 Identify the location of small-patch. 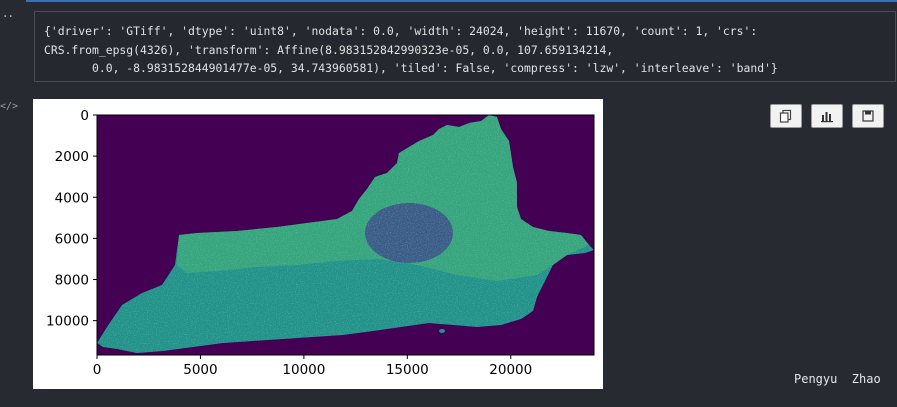
(442, 331).